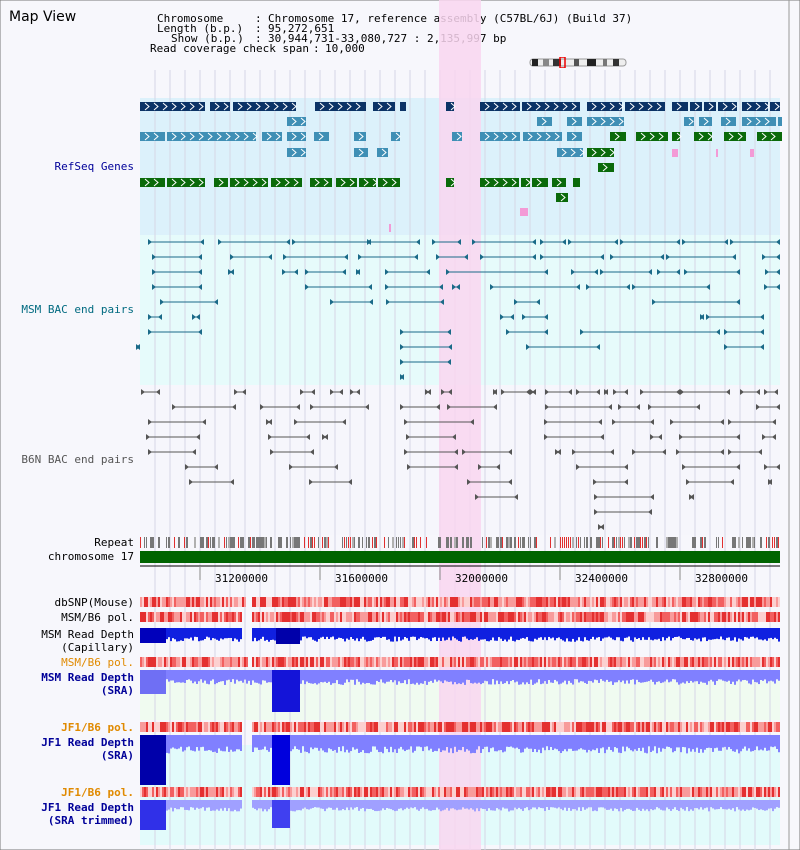 The image size is (800, 850). I want to click on msm-b6-pol-sra-label: MSM/B6 pol., so click(97, 662).